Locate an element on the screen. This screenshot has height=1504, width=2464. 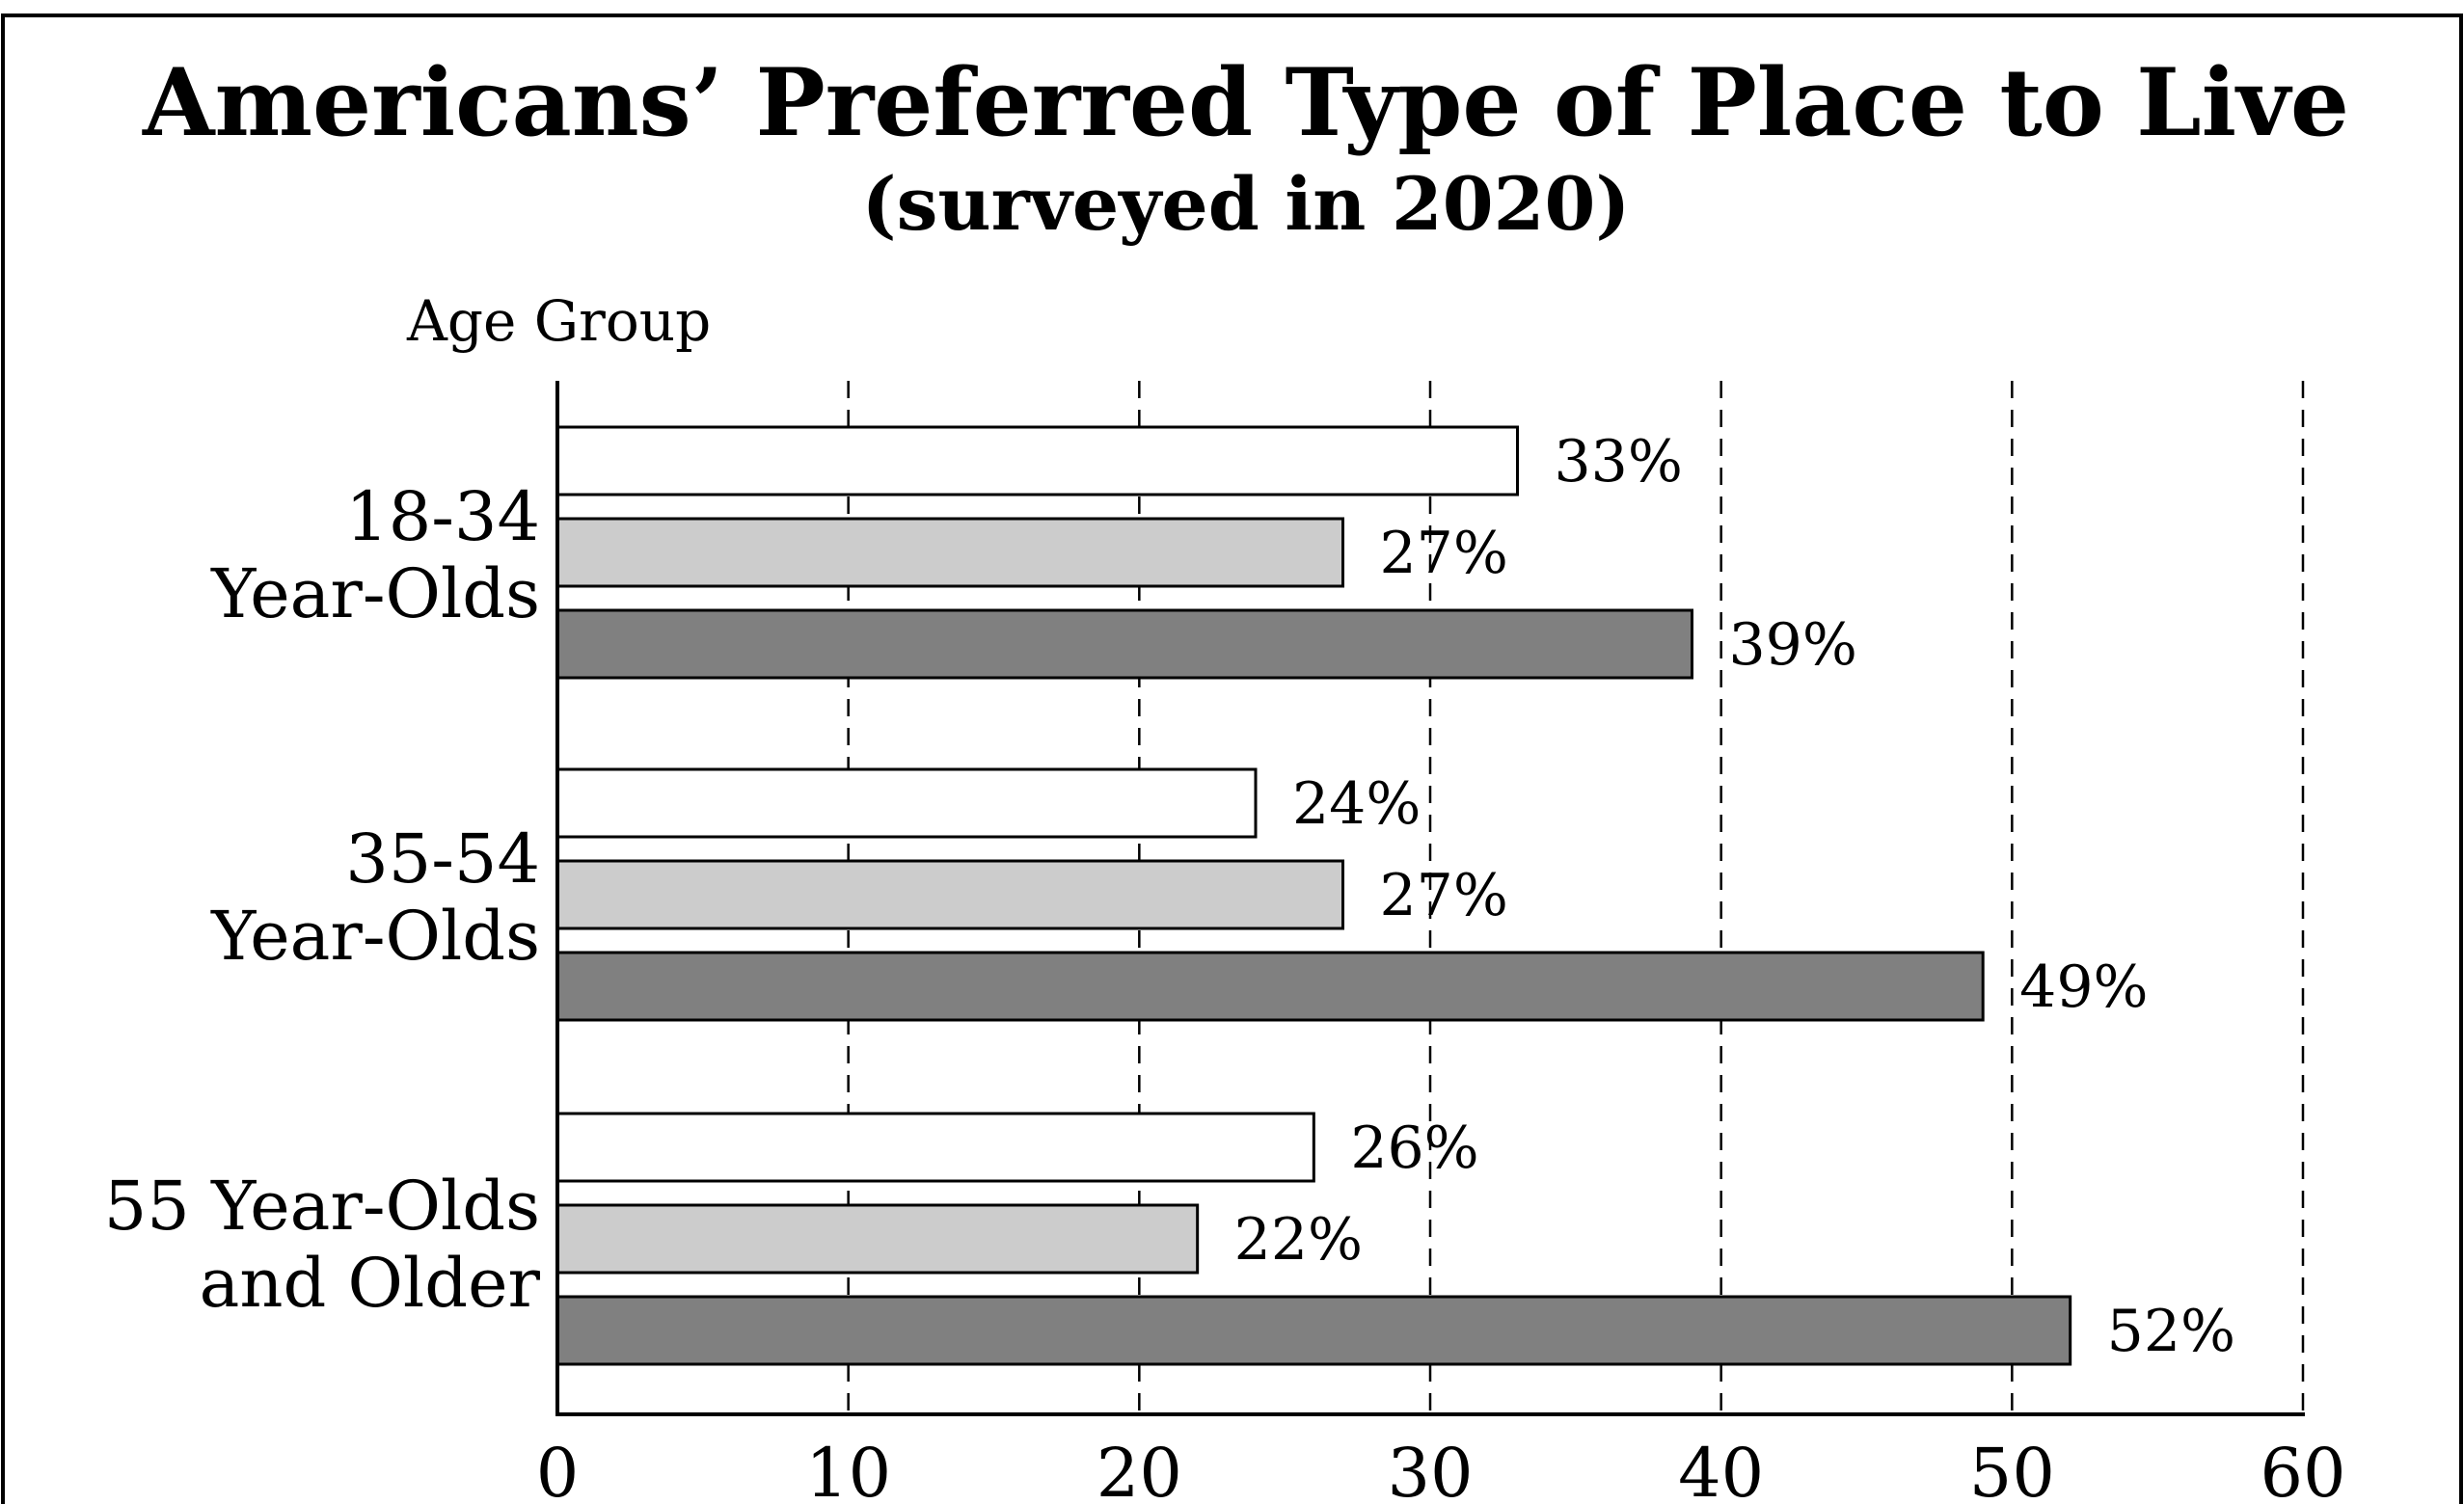
x-tick-label: 20 is located at coordinates (1139, 1469).